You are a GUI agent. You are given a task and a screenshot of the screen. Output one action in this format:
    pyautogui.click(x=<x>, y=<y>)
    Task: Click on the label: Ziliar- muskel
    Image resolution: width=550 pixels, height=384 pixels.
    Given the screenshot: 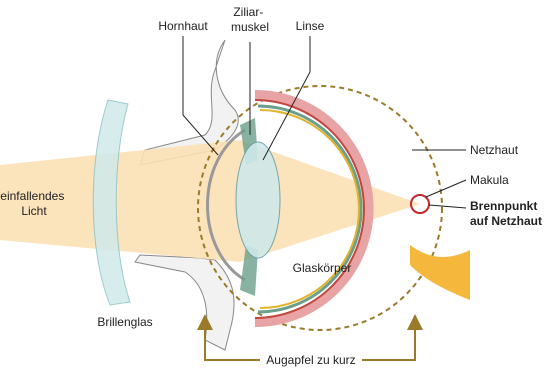 What is the action you would take?
    pyautogui.click(x=250, y=19)
    